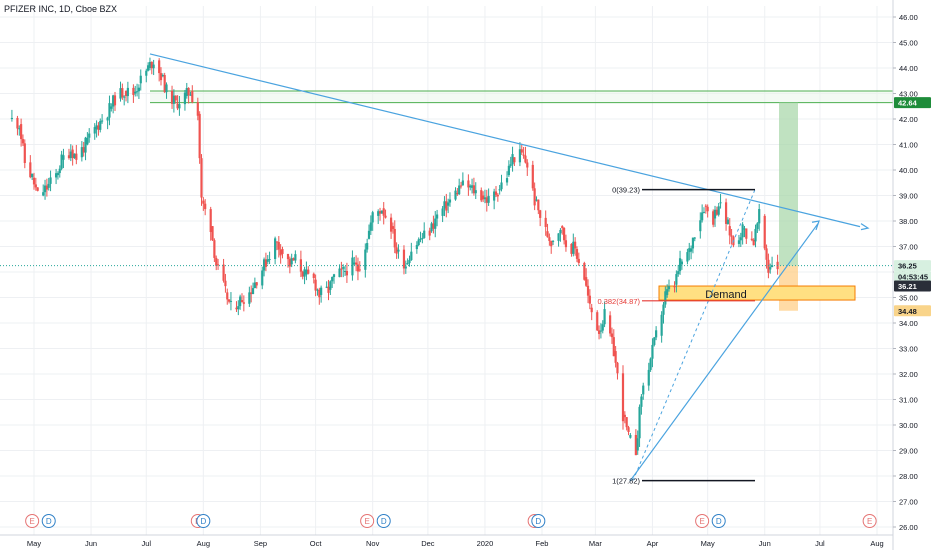 This screenshot has width=932, height=550. I want to click on price-badge-label: 04:53:45, so click(913, 277).